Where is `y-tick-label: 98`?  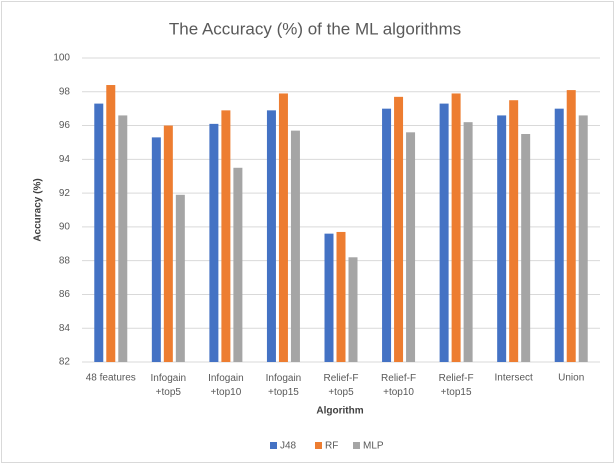
y-tick-label: 98 is located at coordinates (65, 91).